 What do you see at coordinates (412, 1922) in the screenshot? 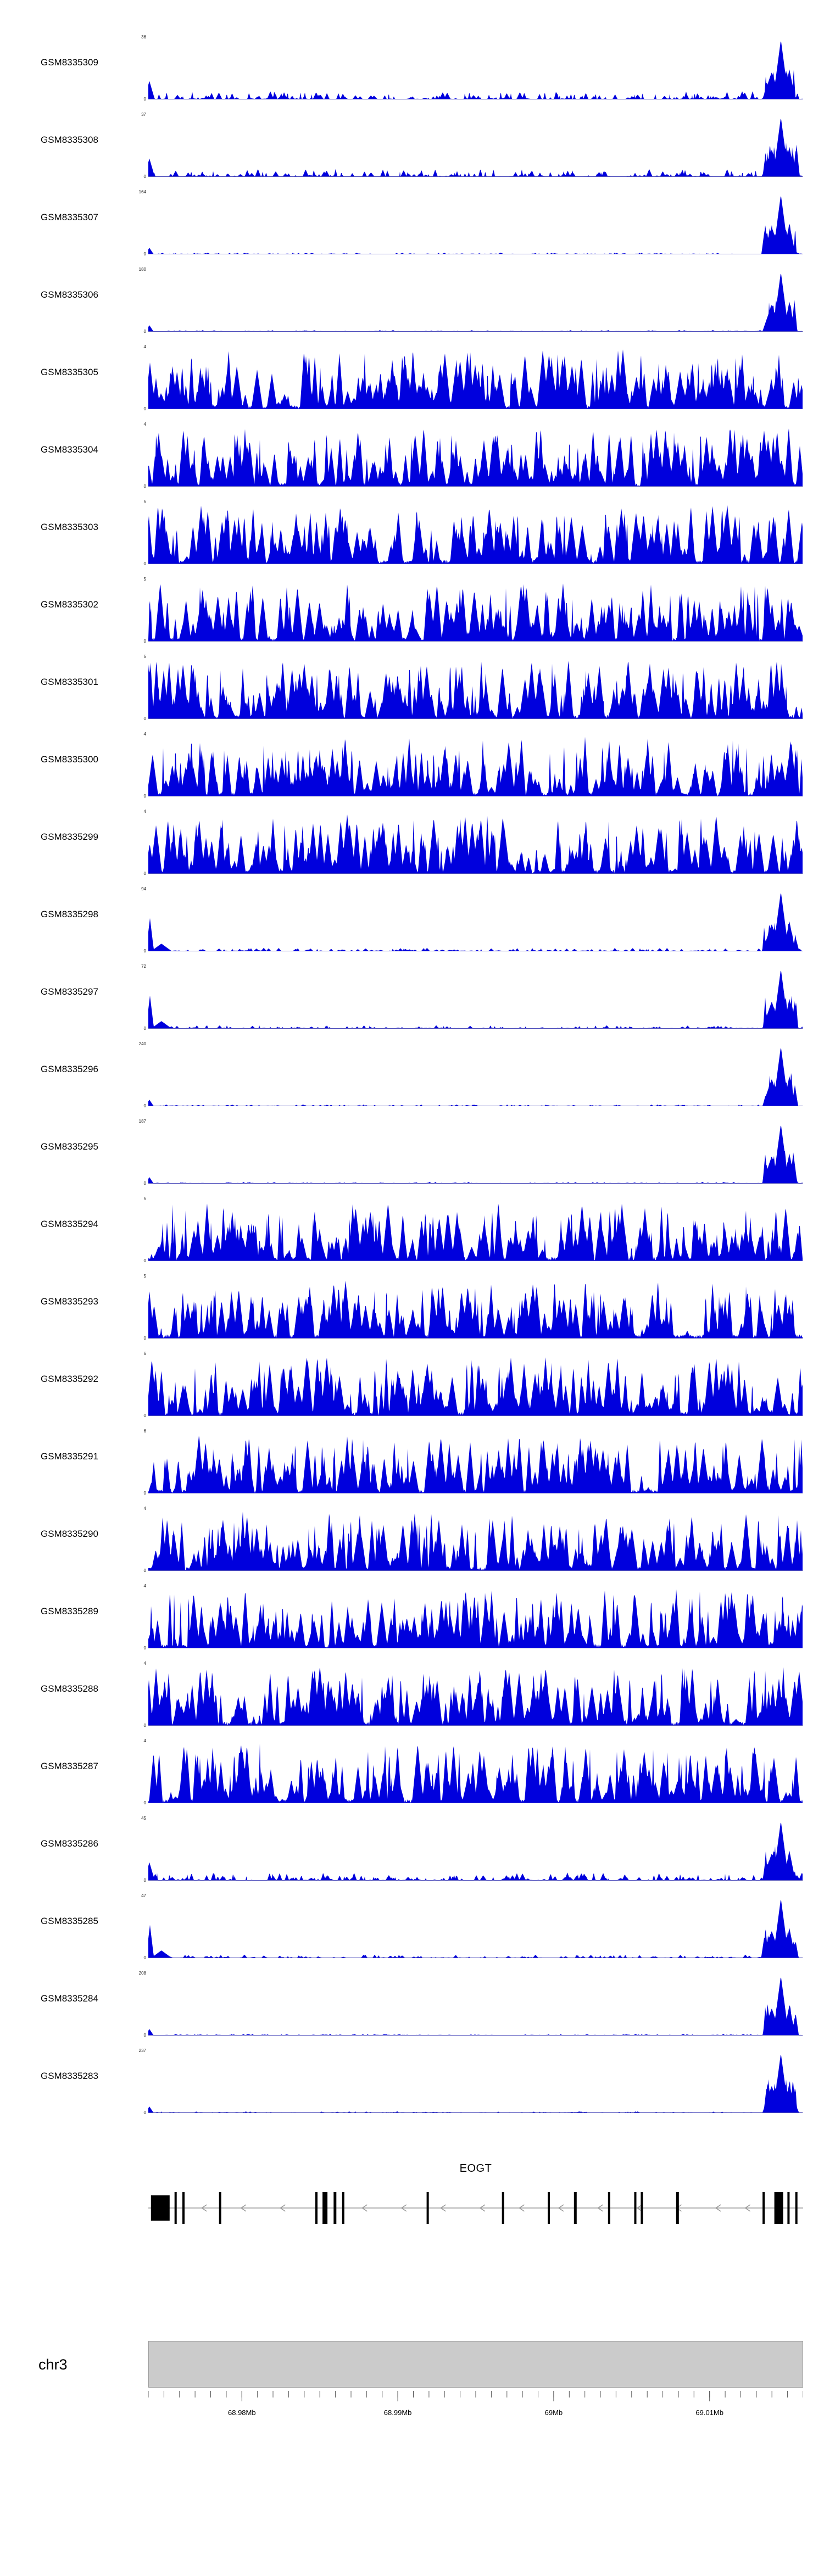
I see `coverage-track-row: GSM8335285 47 0` at bounding box center [412, 1922].